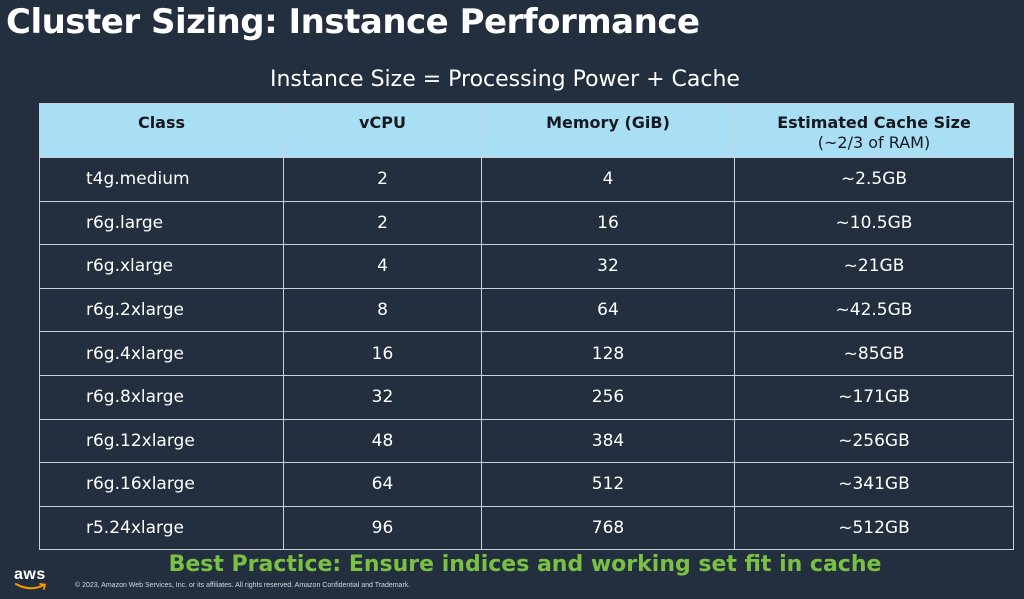  I want to click on cell-cache: ~512GB, so click(874, 528).